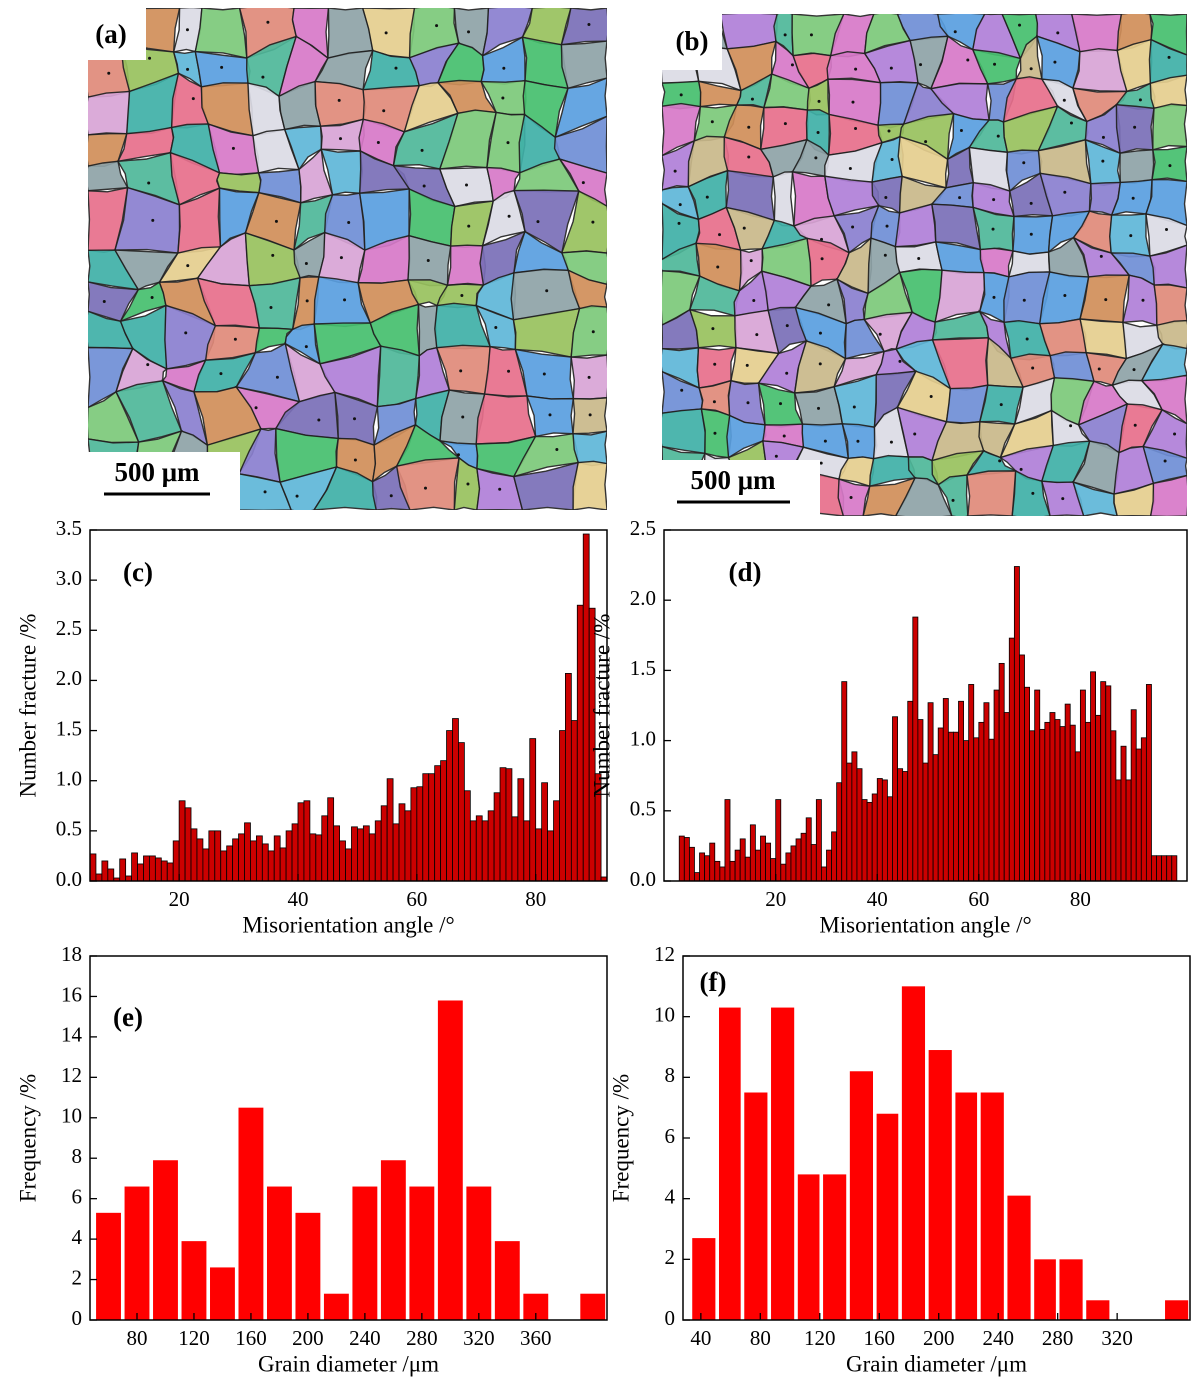 The width and height of the screenshot is (1203, 1389). Describe the element at coordinates (775, 899) in the screenshot. I see `x-tick-label: 20` at that location.